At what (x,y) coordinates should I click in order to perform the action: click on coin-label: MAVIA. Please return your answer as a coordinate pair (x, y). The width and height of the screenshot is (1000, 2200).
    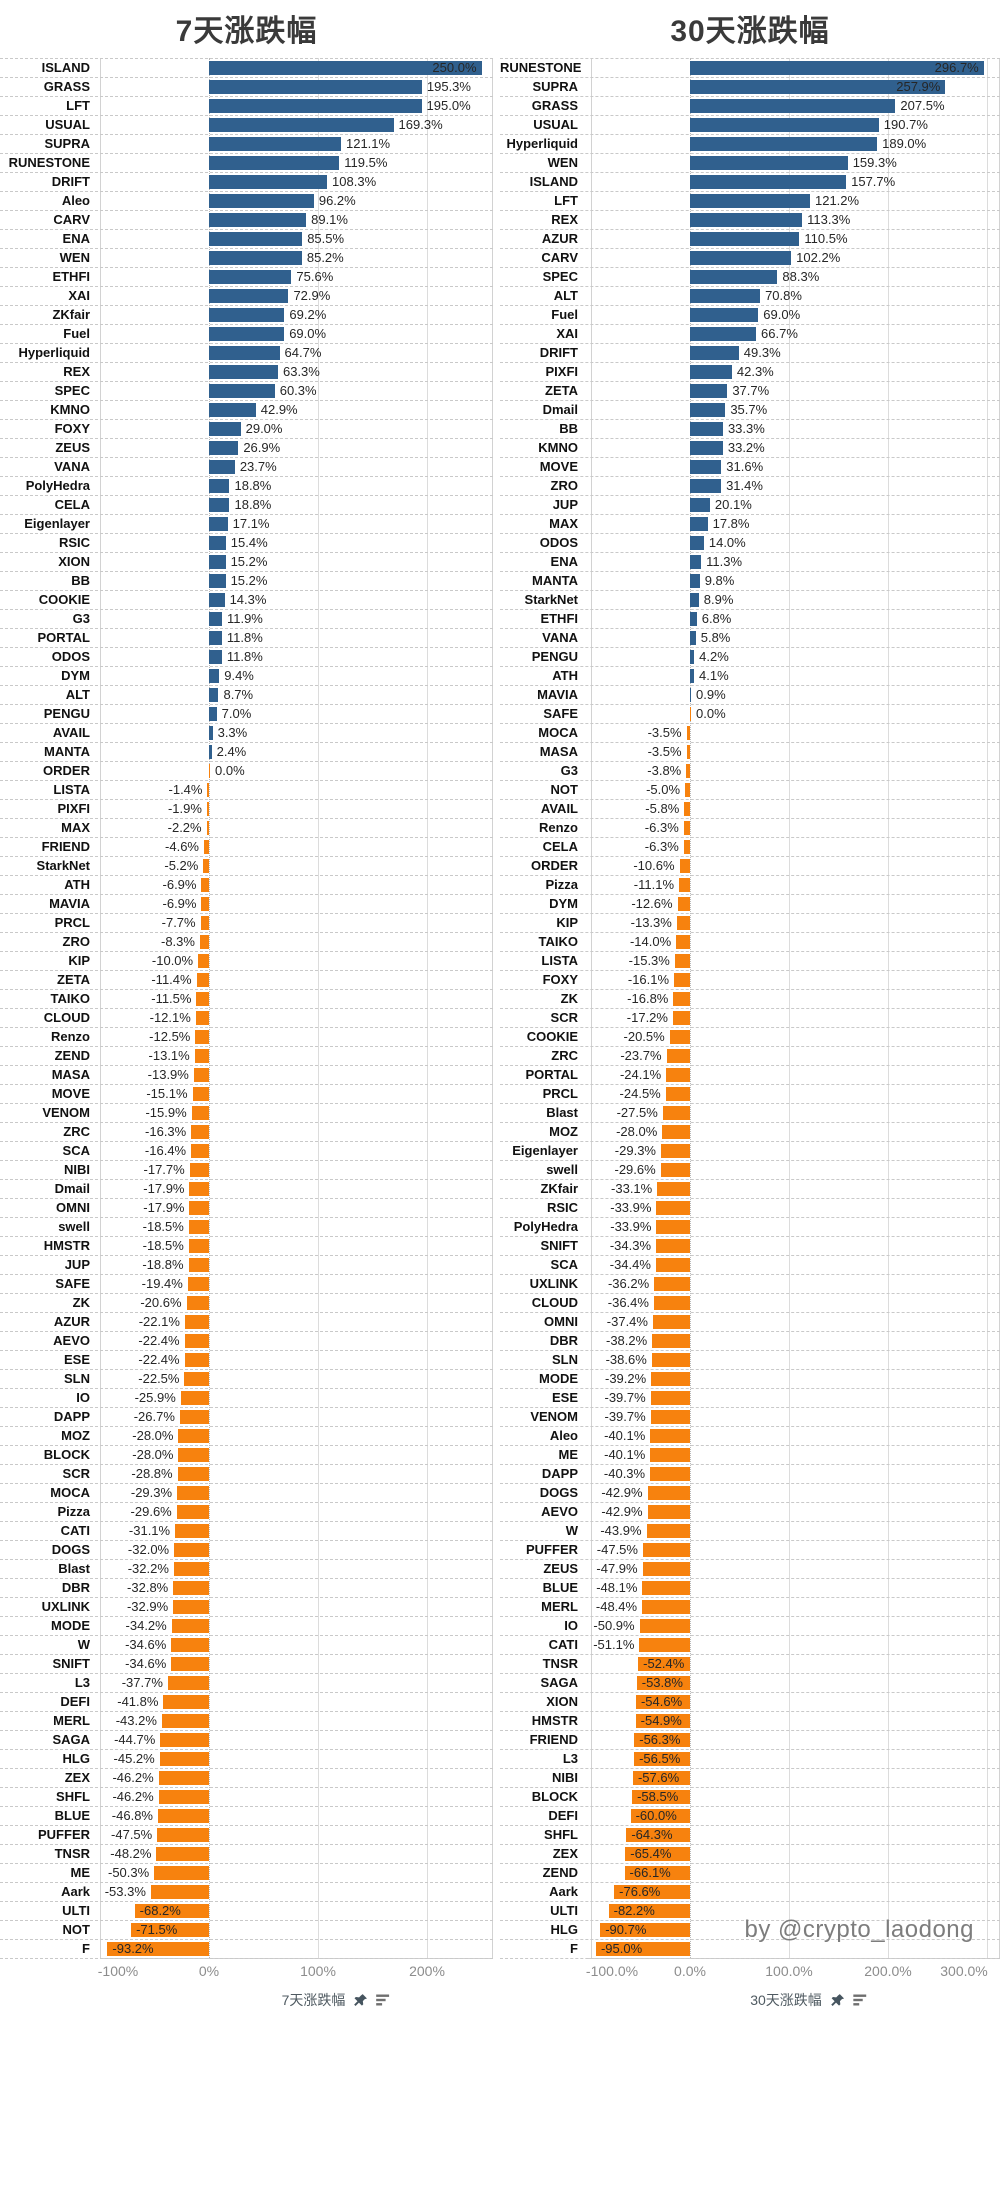
    Looking at the image, I should click on (69, 903).